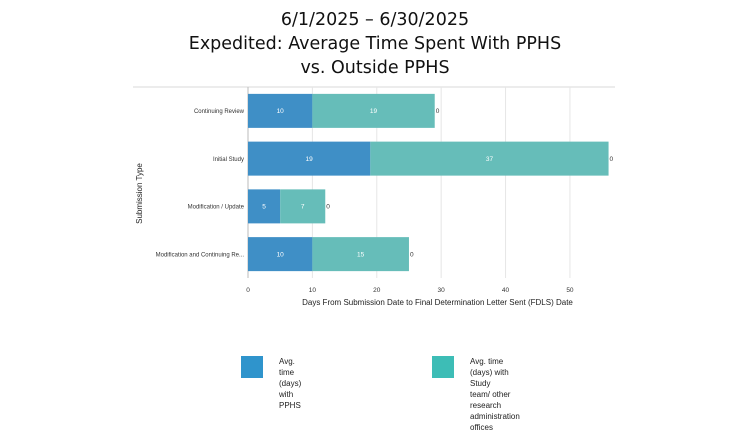 The width and height of the screenshot is (750, 433). Describe the element at coordinates (612, 159) in the screenshot. I see `bar-end-label-1: 0` at that location.